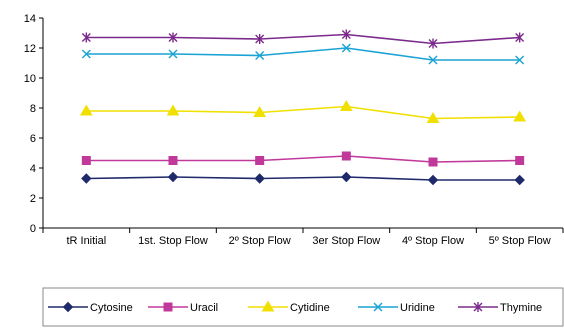 The height and width of the screenshot is (329, 564). Describe the element at coordinates (520, 241) in the screenshot. I see `x-tick-label: 5º Stop Flow` at that location.